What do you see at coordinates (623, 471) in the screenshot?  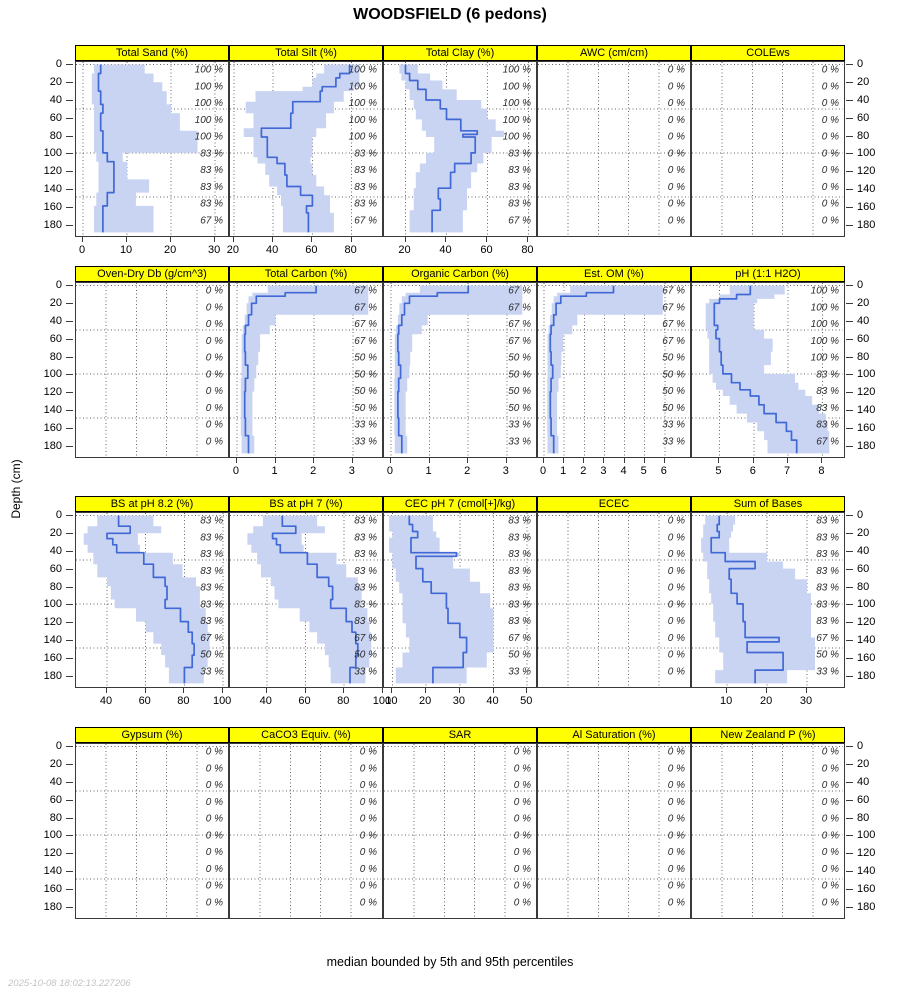 I see `x-axis-tick-label: 4` at bounding box center [623, 471].